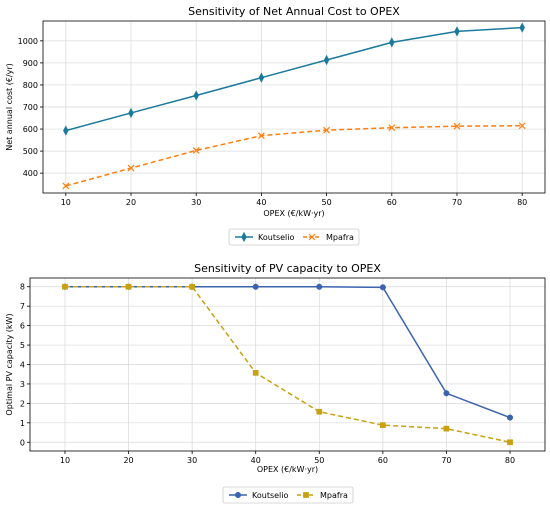 The height and width of the screenshot is (514, 550). Describe the element at coordinates (30, 151) in the screenshot. I see `y-tick-label: 500` at that location.